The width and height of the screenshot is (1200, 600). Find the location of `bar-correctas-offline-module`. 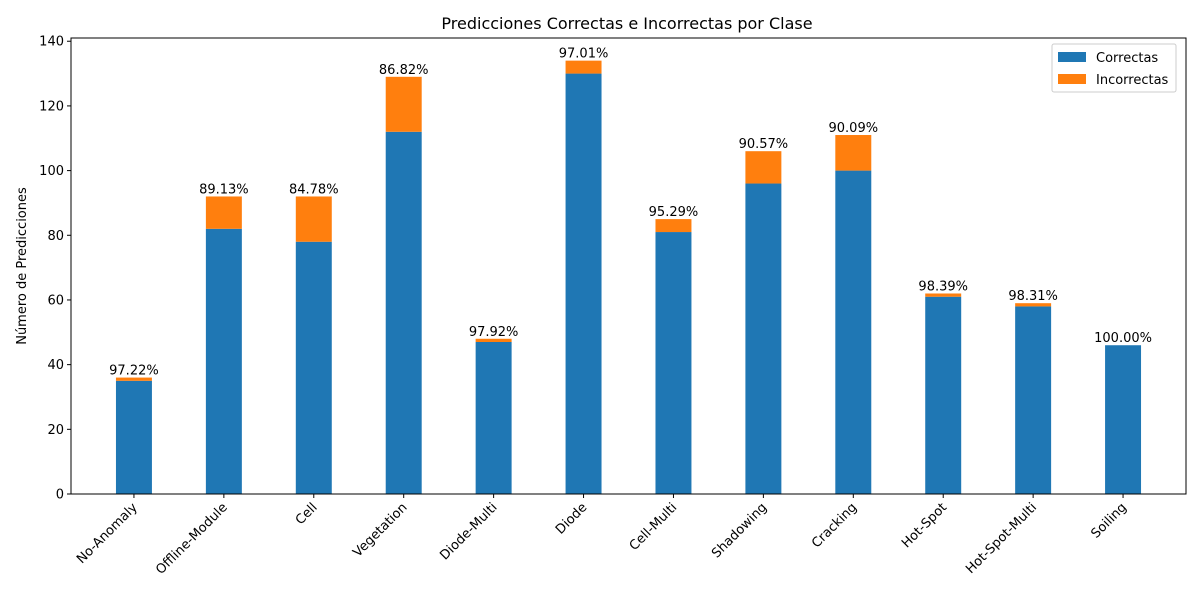

bar-correctas-offline-module is located at coordinates (223, 361).